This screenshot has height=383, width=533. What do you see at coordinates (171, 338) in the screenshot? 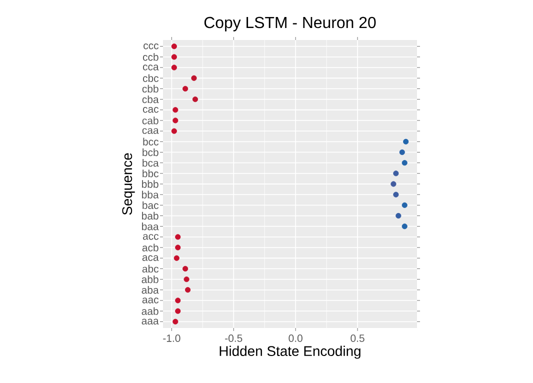
I see `x-tick-label: -1.0` at bounding box center [171, 338].